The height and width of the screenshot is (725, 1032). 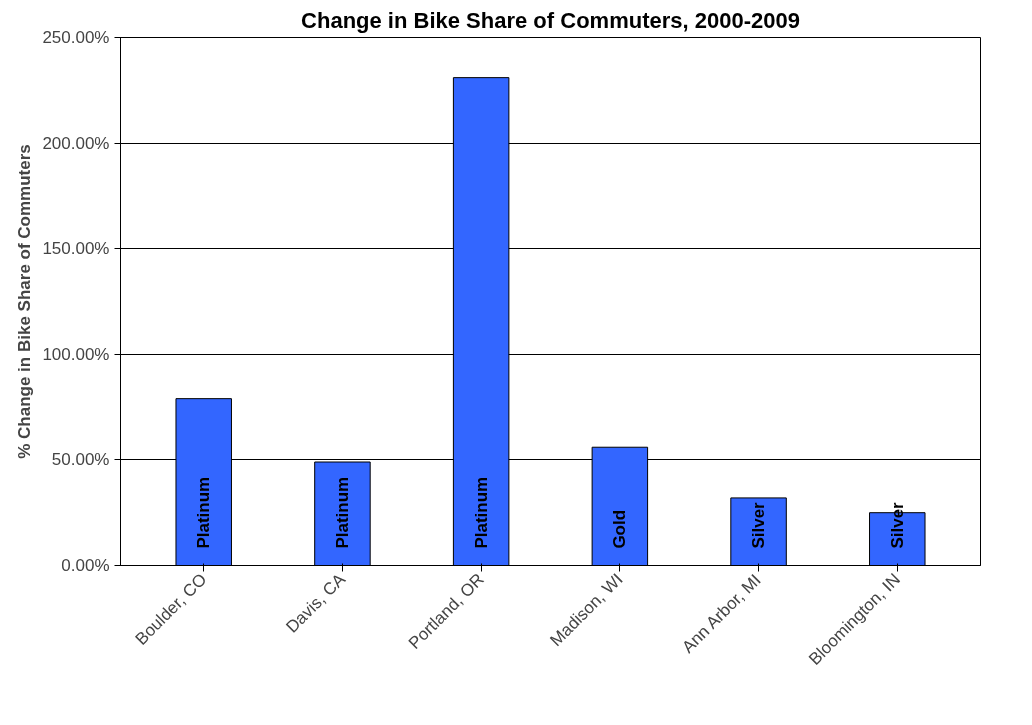 What do you see at coordinates (76, 354) in the screenshot?
I see `y-tick-label: 100.00%` at bounding box center [76, 354].